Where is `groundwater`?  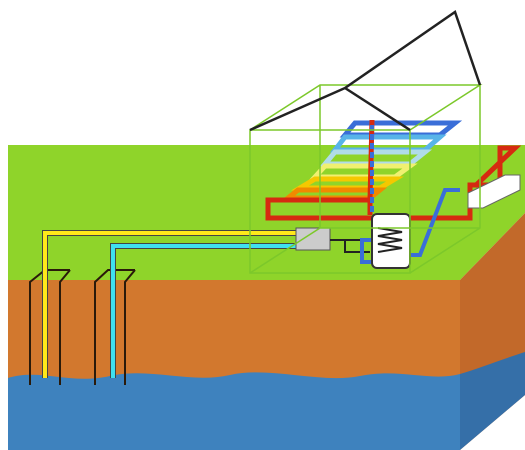 groundwater is located at coordinates (234, 411).